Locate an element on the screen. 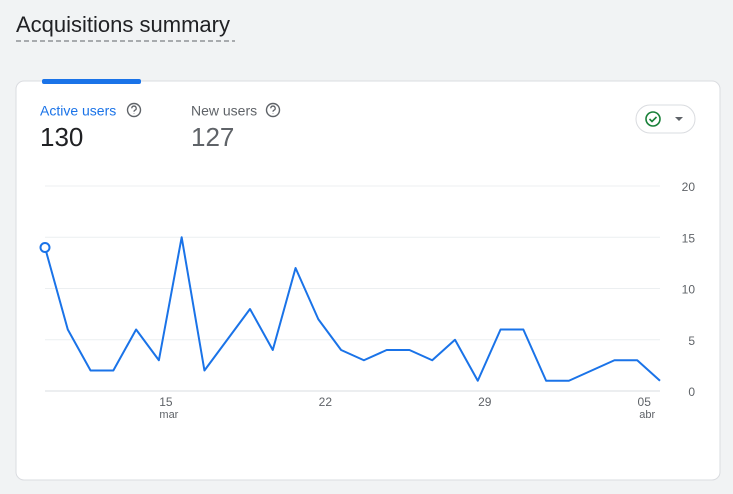 The height and width of the screenshot is (494, 733). x-tick-label: 15 is located at coordinates (166, 402).